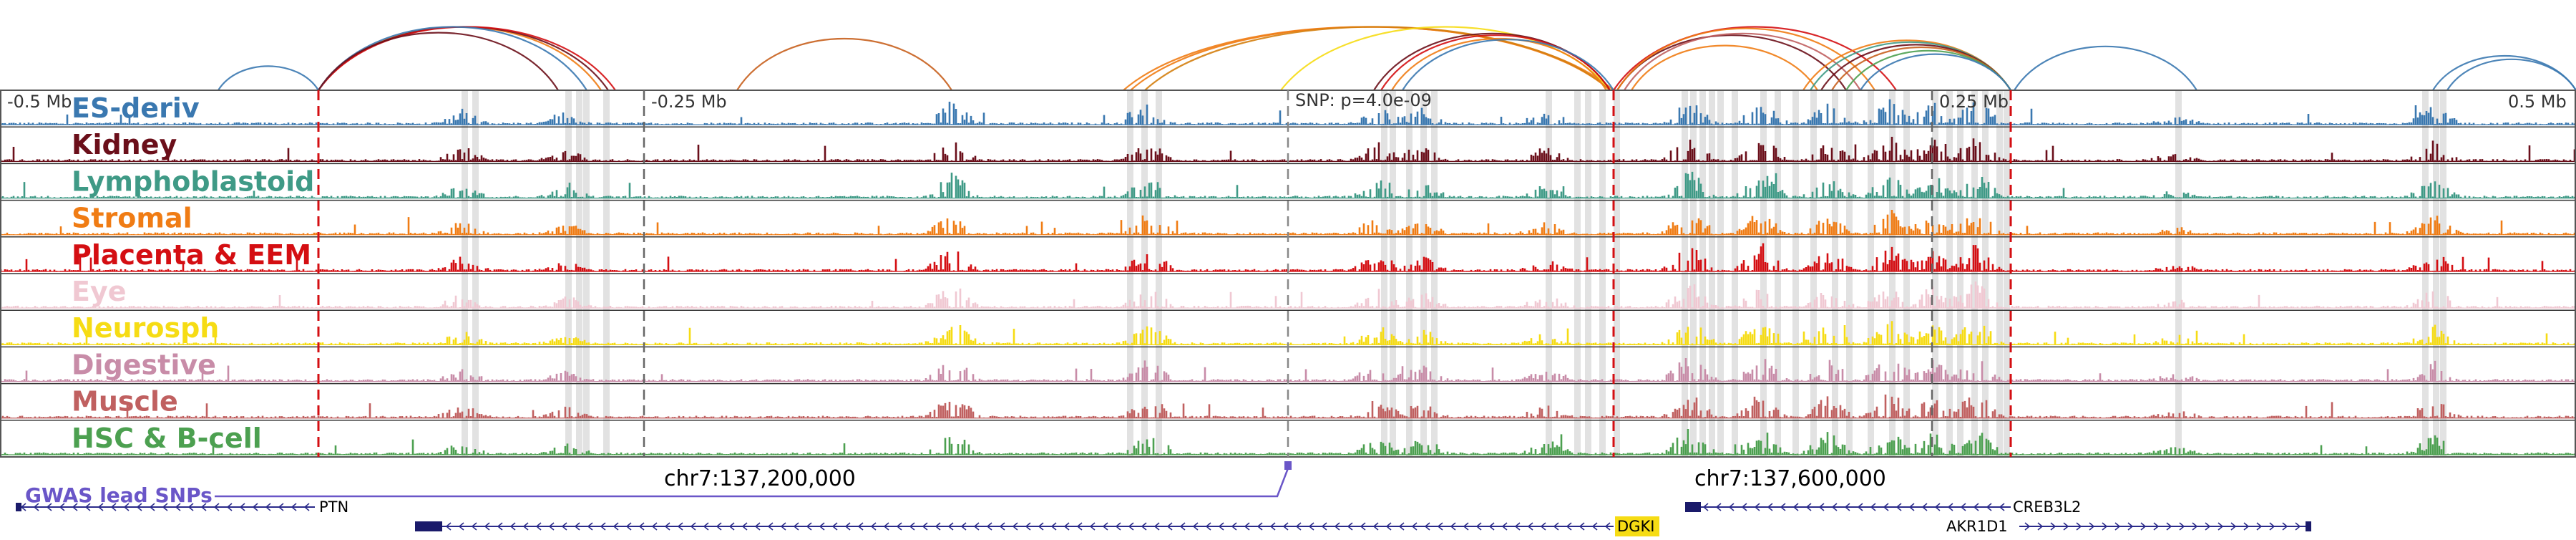 The width and height of the screenshot is (2576, 540). Describe the element at coordinates (145, 328) in the screenshot. I see `track-label: Neurosph` at that location.